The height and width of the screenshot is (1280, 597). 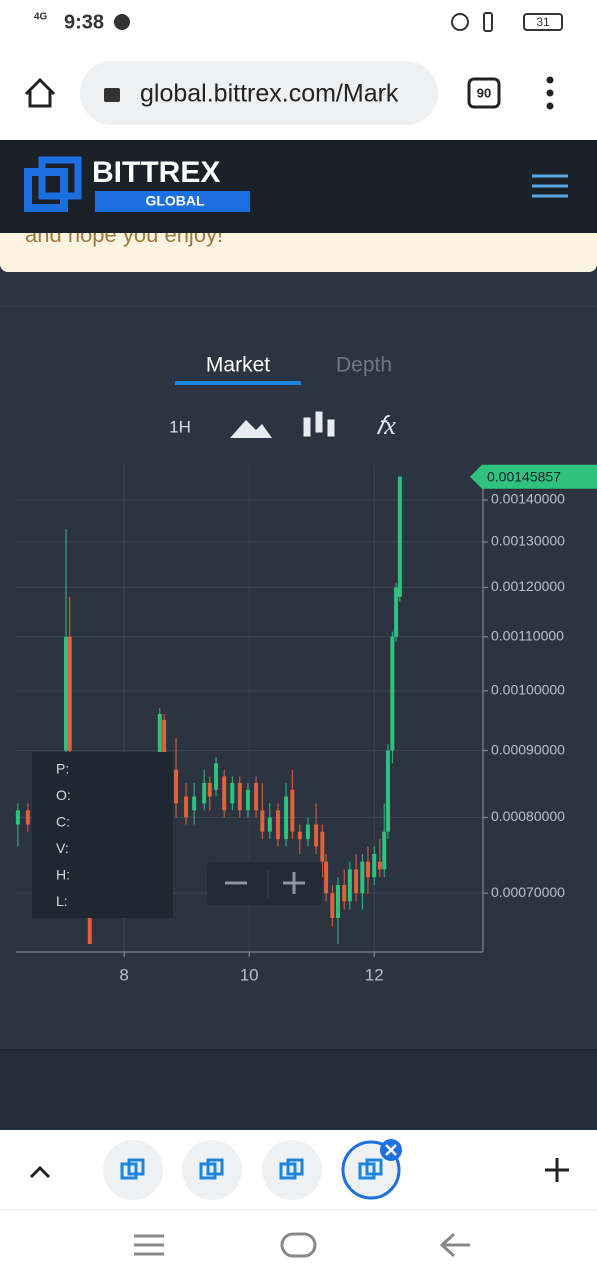 I want to click on ohlc-label: O:, so click(x=63, y=795).